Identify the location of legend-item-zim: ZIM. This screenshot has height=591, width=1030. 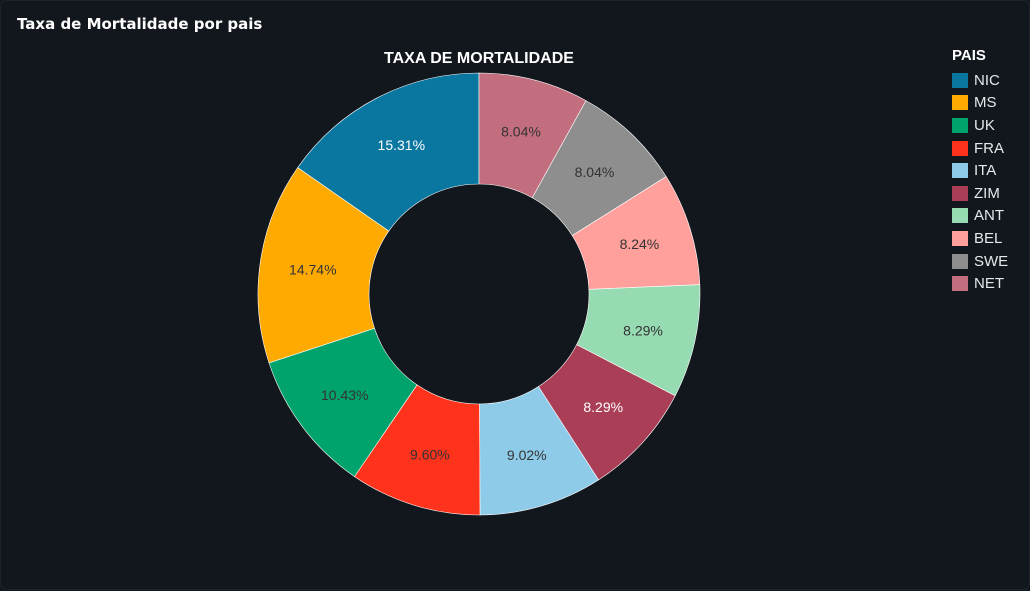
(980, 193).